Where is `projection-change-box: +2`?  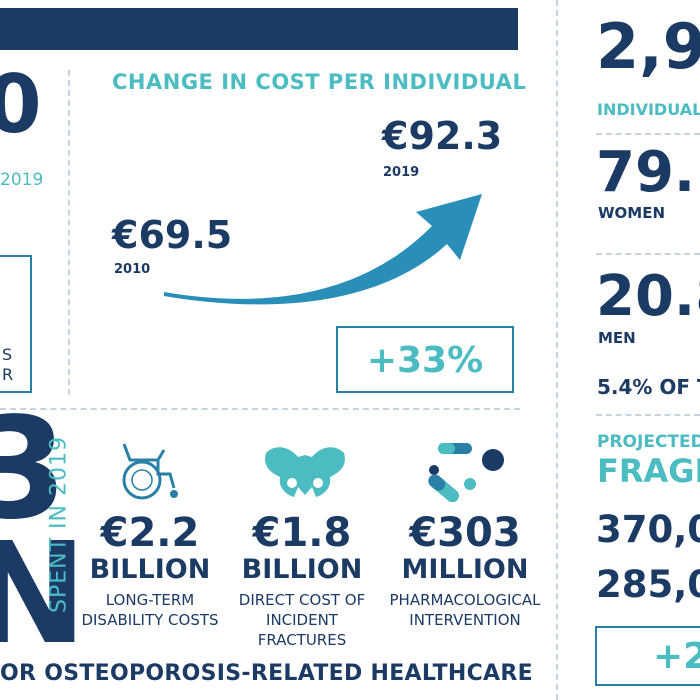 projection-change-box: +2 is located at coordinates (647, 656).